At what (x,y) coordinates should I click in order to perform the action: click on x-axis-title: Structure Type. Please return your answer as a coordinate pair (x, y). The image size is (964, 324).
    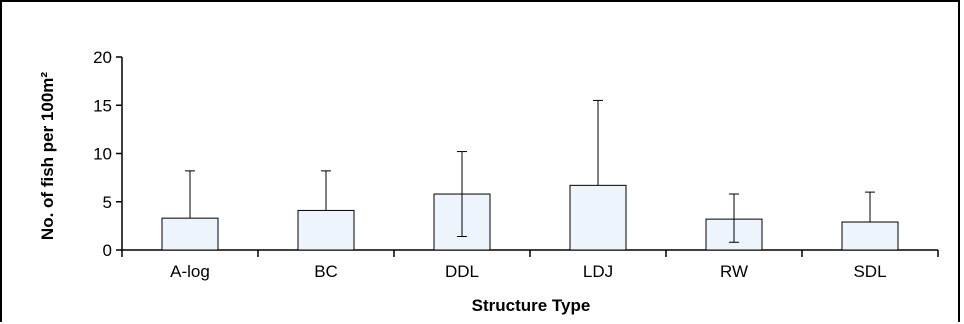
    Looking at the image, I should click on (531, 305).